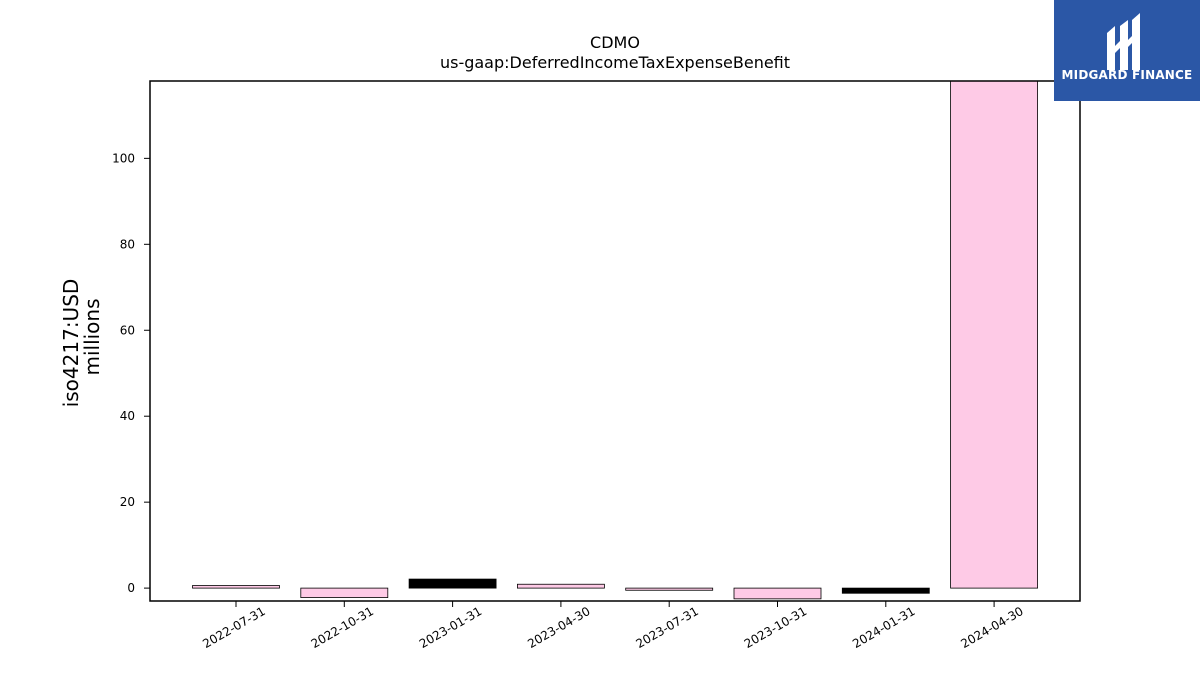 The height and width of the screenshot is (675, 1200). Describe the element at coordinates (1127, 75) in the screenshot. I see `logo-text: MIDGARD FINANCE` at that location.